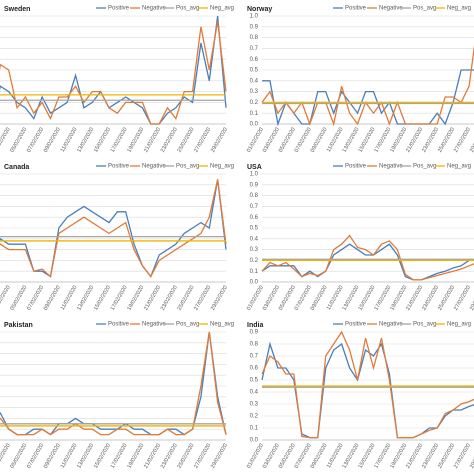 The height and width of the screenshot is (474, 474). Describe the element at coordinates (18, 456) in the screenshot. I see `x-tick-label: 05/02/2020` at that location.